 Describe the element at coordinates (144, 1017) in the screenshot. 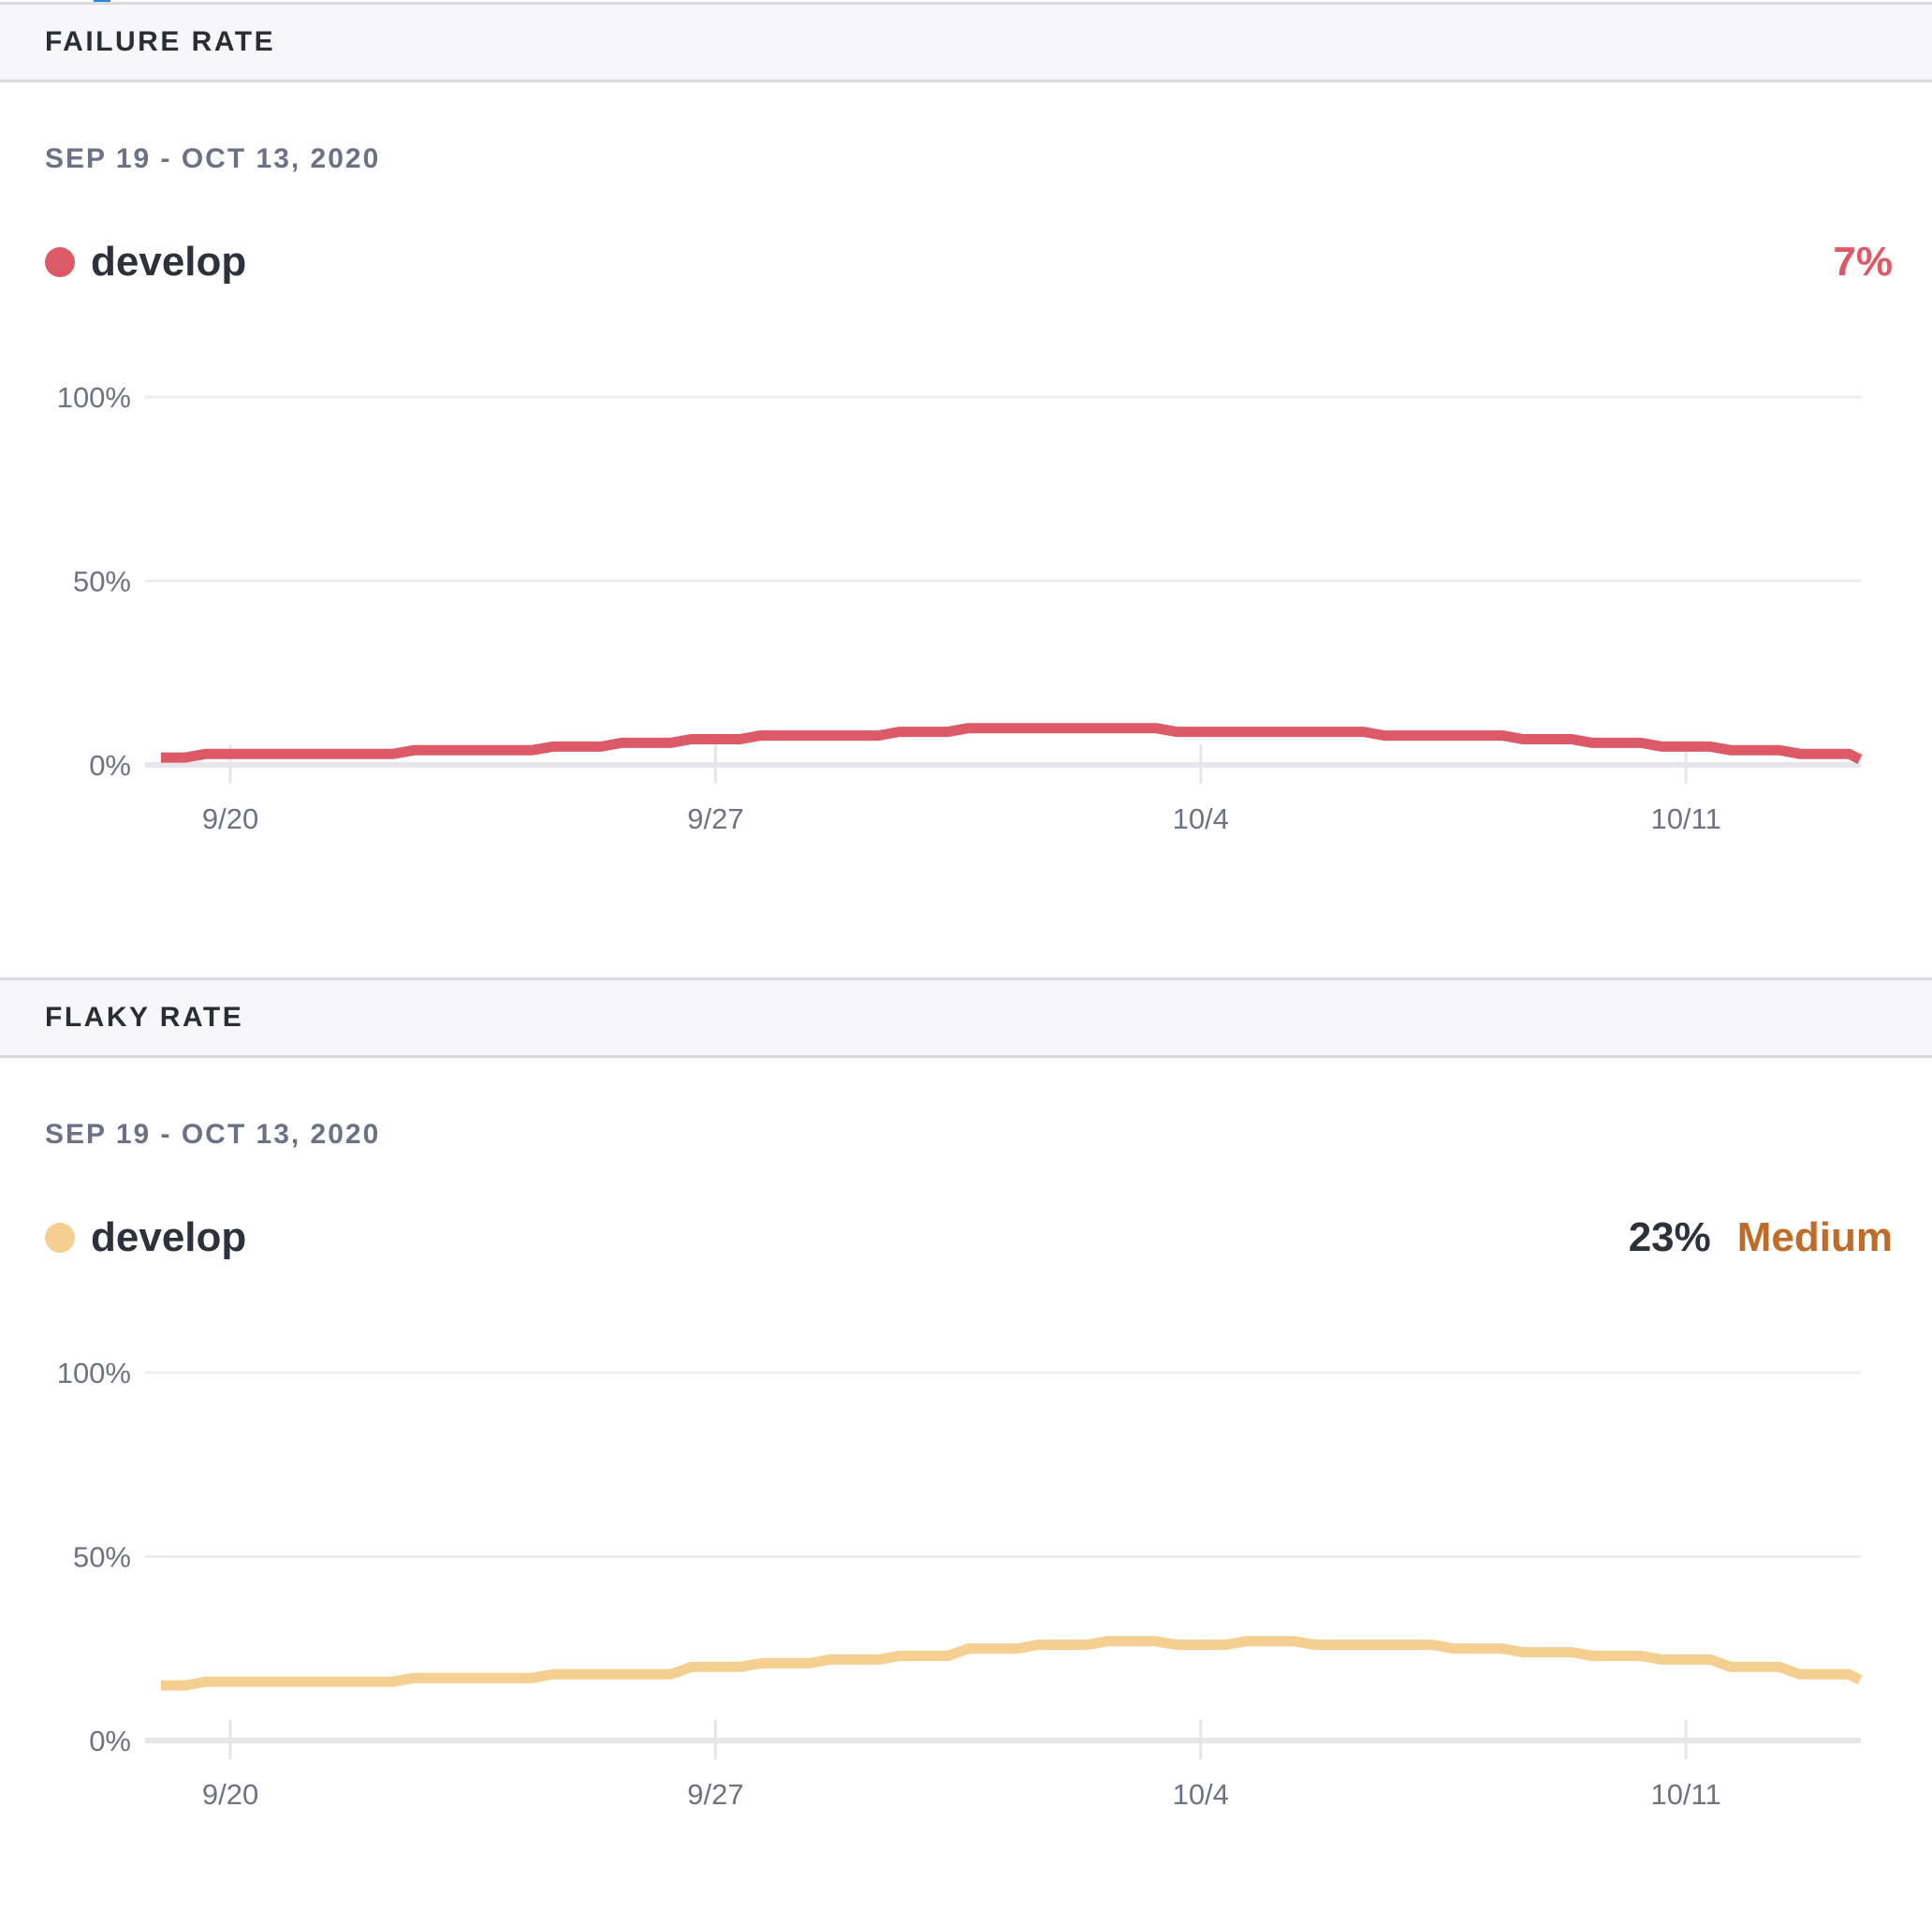

I see `section-title: FLAKY RATE` at that location.